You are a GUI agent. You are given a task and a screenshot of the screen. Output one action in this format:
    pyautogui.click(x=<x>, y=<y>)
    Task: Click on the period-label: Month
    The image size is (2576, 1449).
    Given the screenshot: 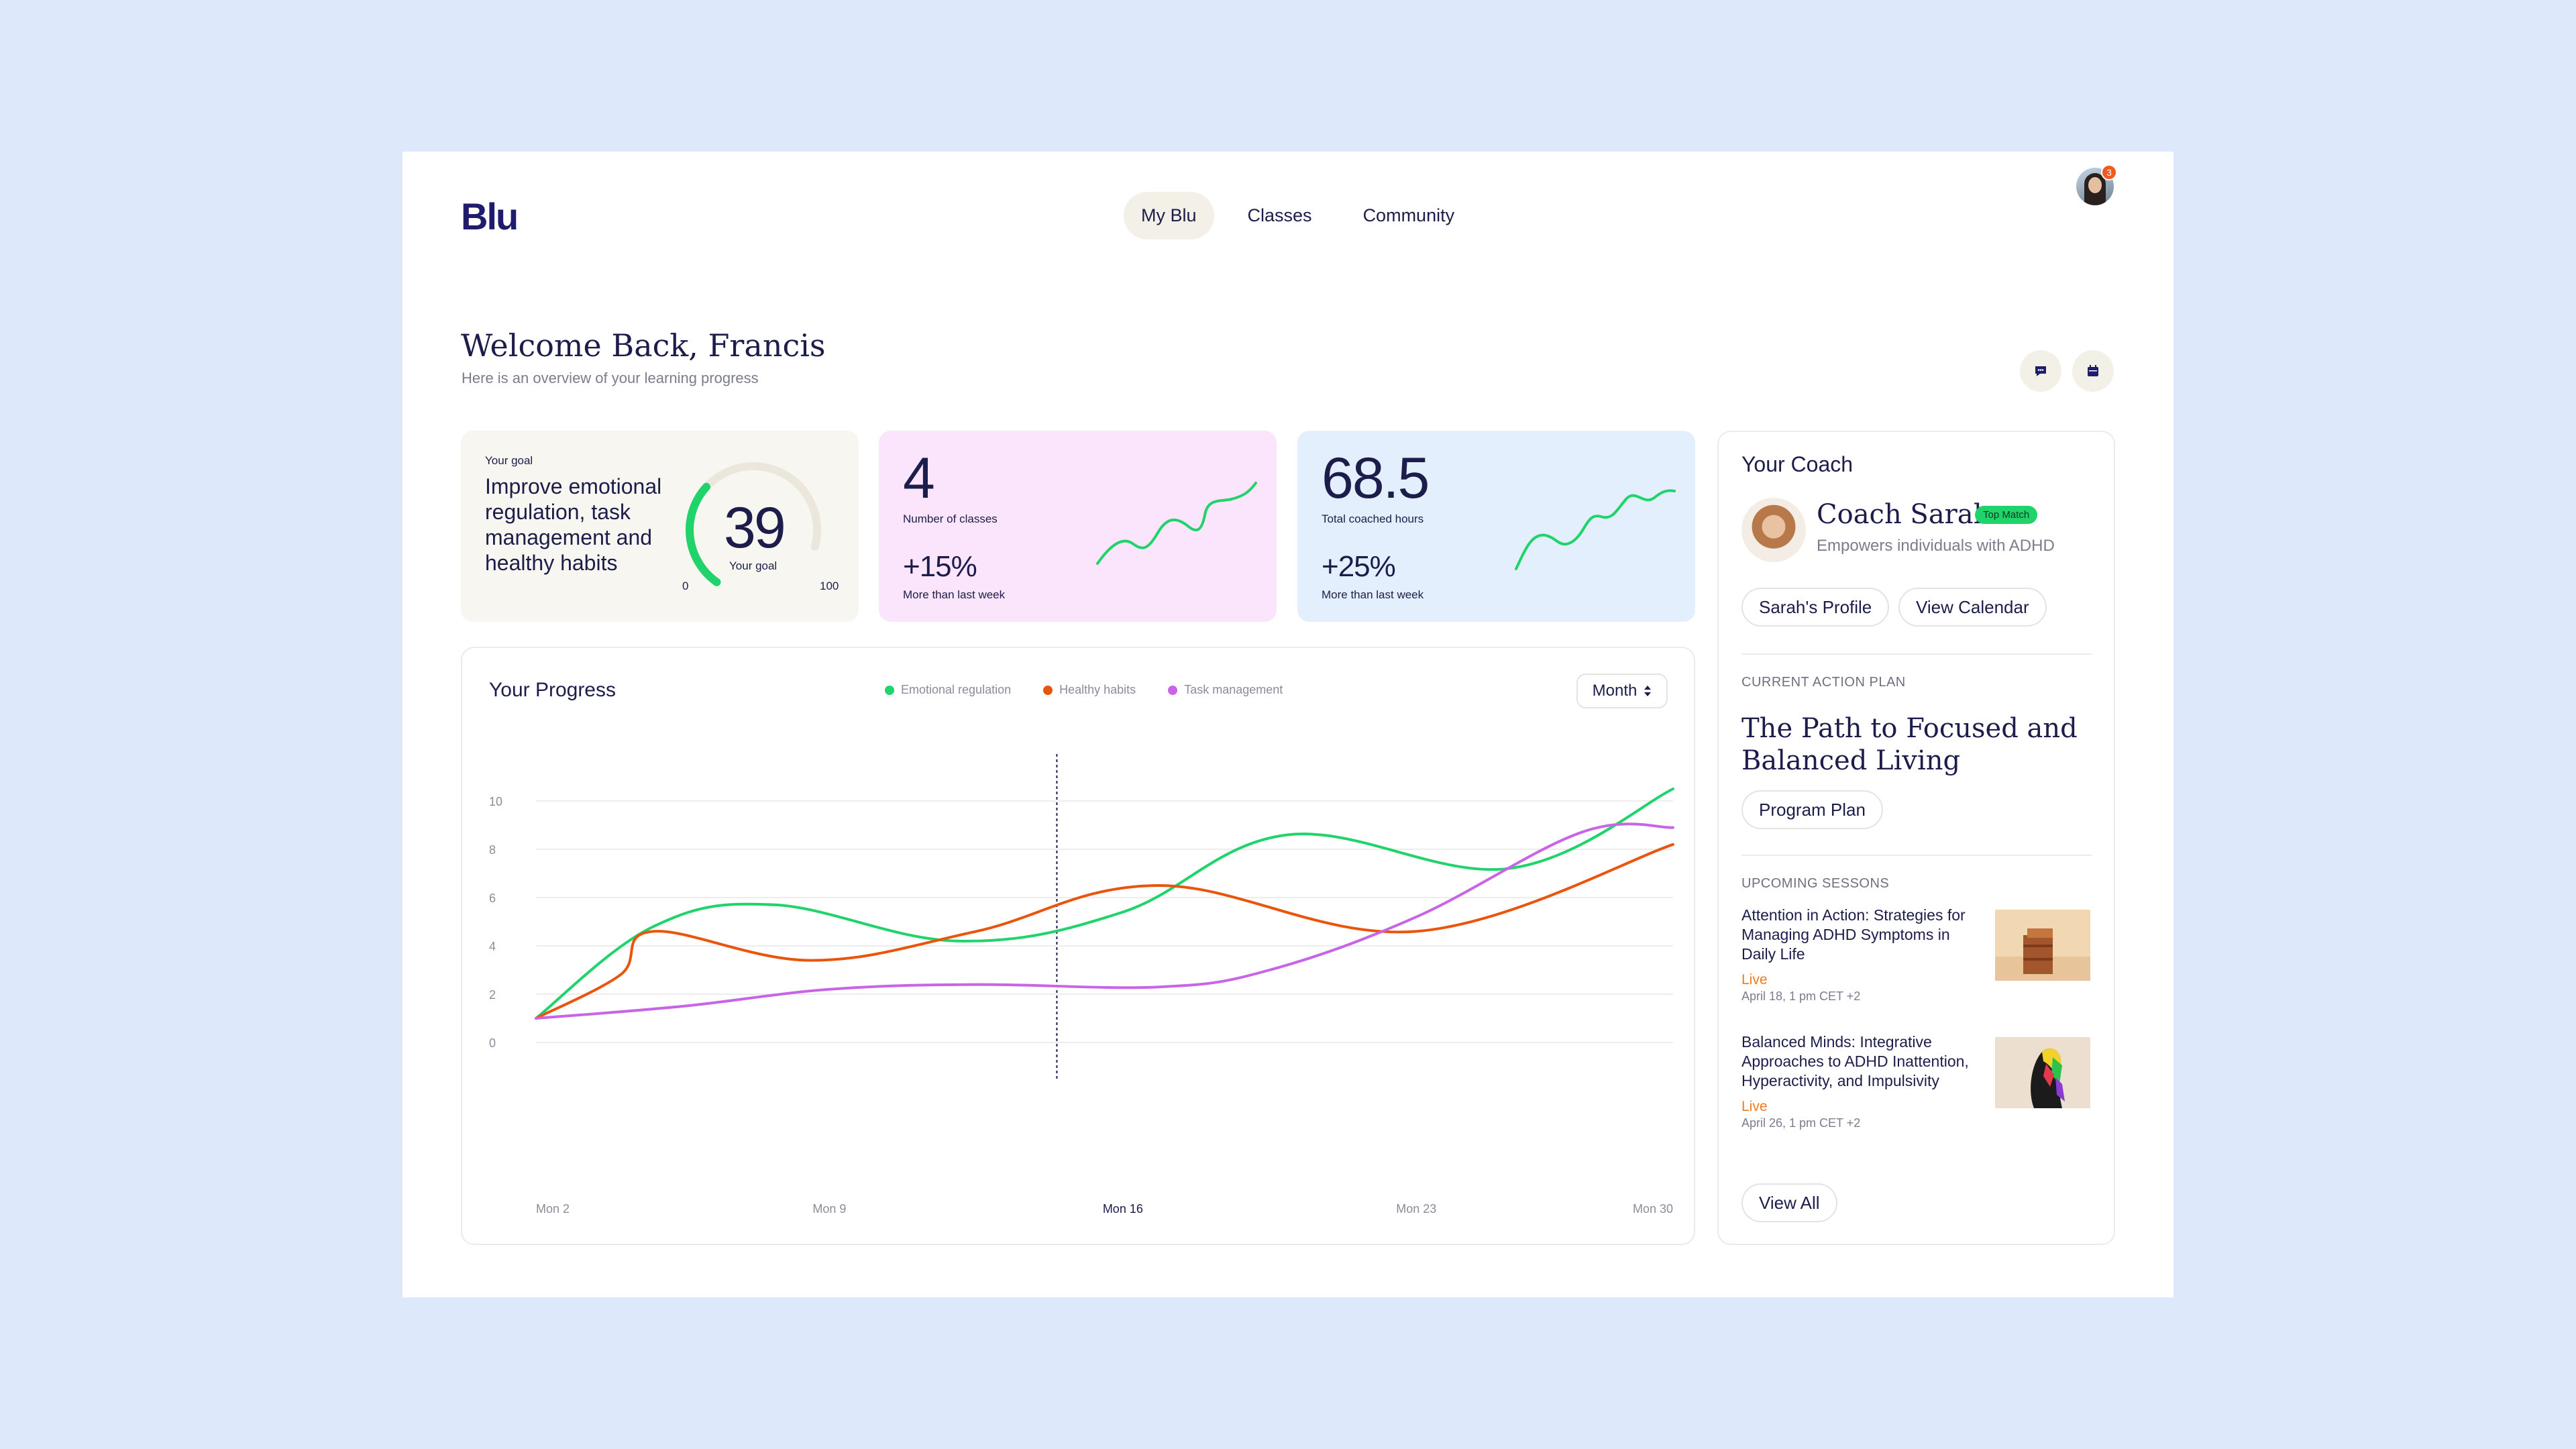 What is the action you would take?
    pyautogui.click(x=1615, y=691)
    